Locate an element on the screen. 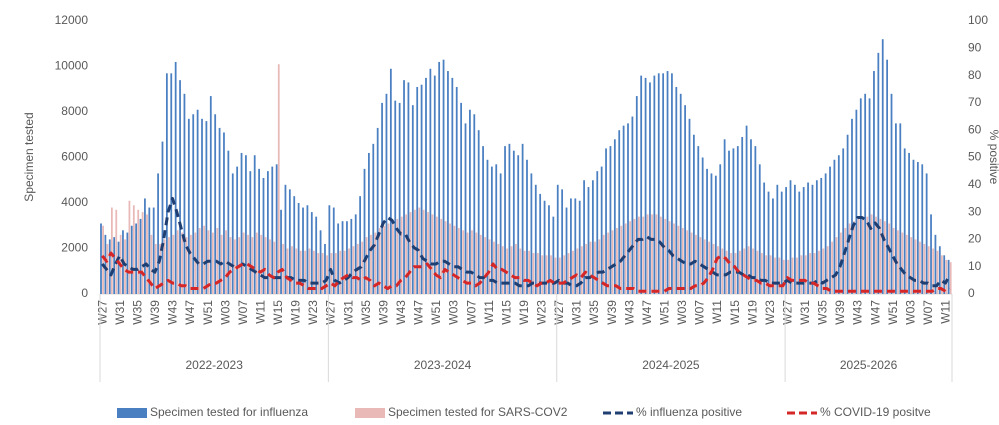 This screenshot has width=999, height=425. x-tick-label: W51 is located at coordinates (208, 312).